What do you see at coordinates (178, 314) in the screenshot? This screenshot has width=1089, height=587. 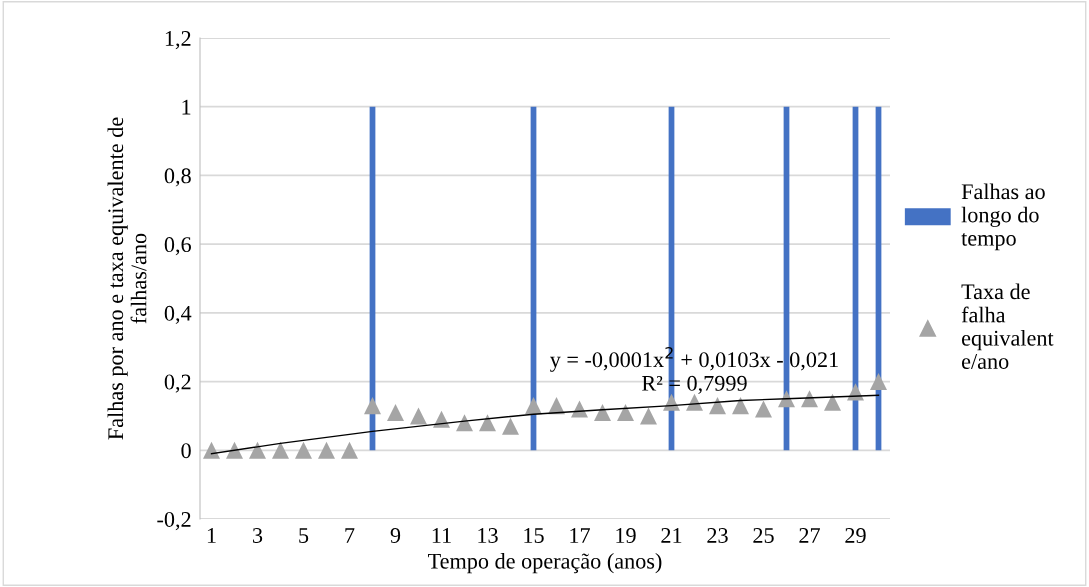 I see `y-tick-label: 0,4` at bounding box center [178, 314].